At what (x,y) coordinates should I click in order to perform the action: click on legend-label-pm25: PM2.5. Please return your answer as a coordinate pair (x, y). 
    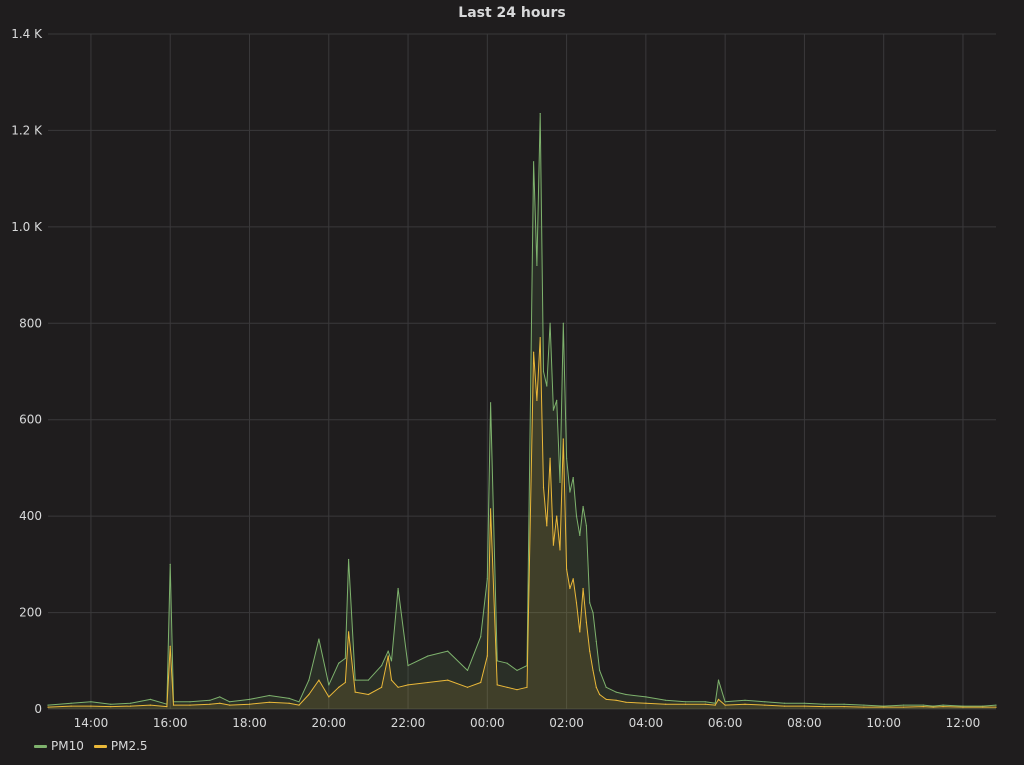
    Looking at the image, I should click on (129, 746).